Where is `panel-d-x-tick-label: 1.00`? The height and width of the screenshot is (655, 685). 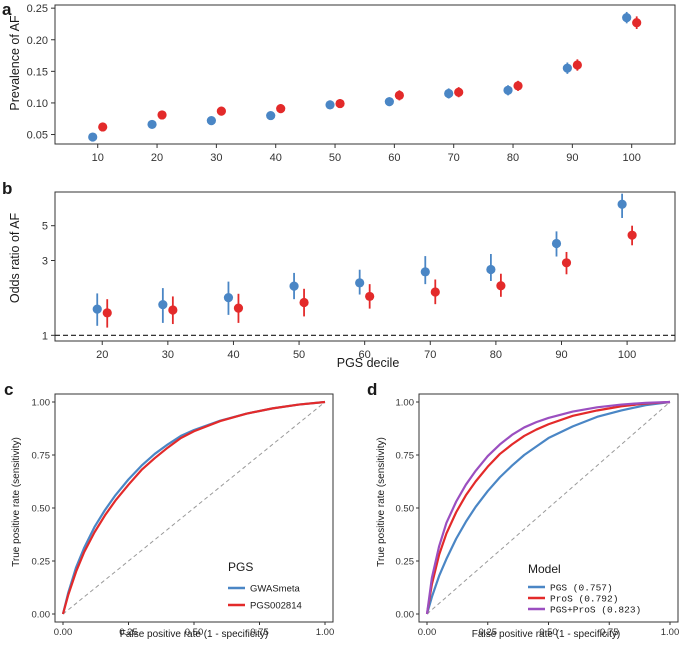
panel-d-x-tick-label: 1.00 is located at coordinates (670, 632).